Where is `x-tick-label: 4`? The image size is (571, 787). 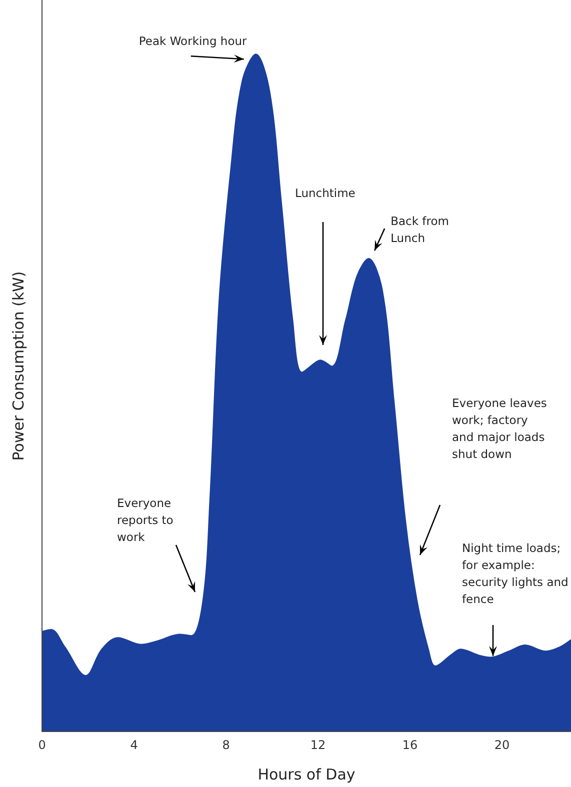
x-tick-label: 4 is located at coordinates (134, 745).